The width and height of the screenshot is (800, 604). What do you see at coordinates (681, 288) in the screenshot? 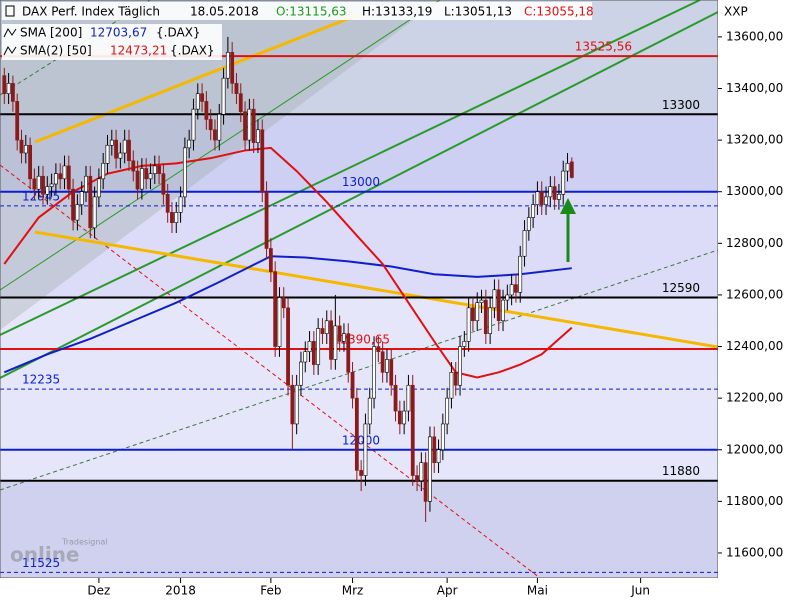
I see `level-label: 12590` at bounding box center [681, 288].